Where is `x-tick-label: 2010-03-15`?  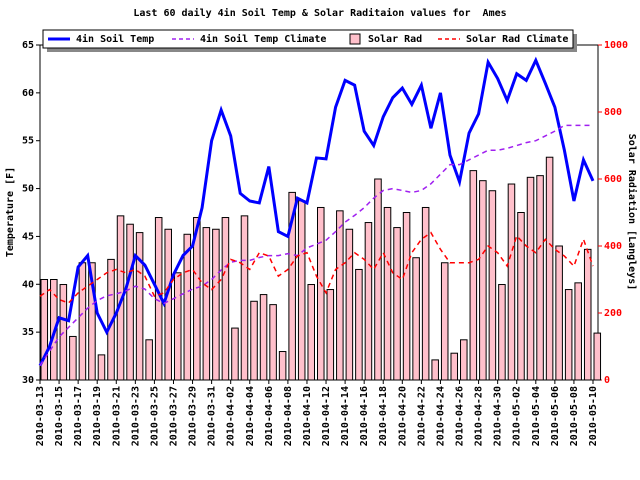 x-tick-label: 2010-03-15 is located at coordinates (59, 416).